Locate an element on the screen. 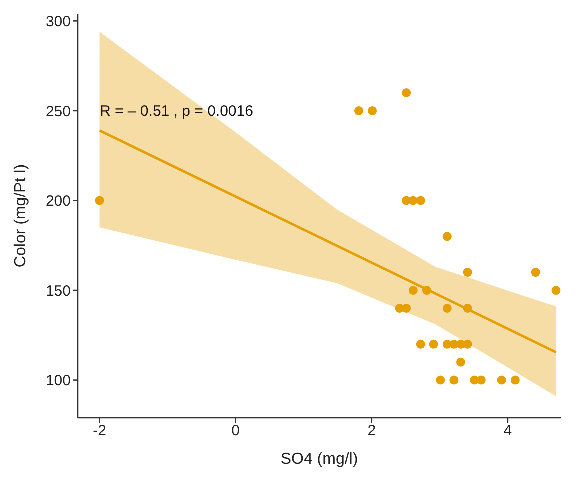 This screenshot has width=577, height=489. y-tick-label: 100 is located at coordinates (58, 381).